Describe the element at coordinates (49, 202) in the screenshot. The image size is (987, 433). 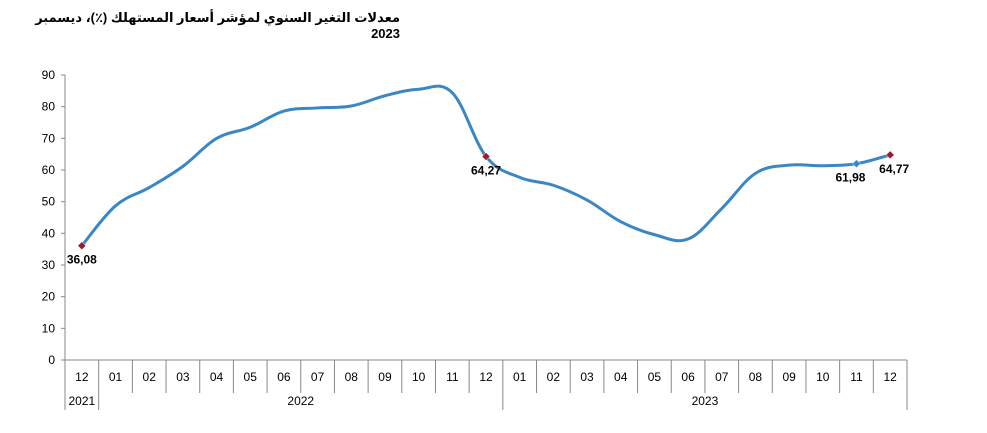
I see `y-tick-label: 50` at that location.